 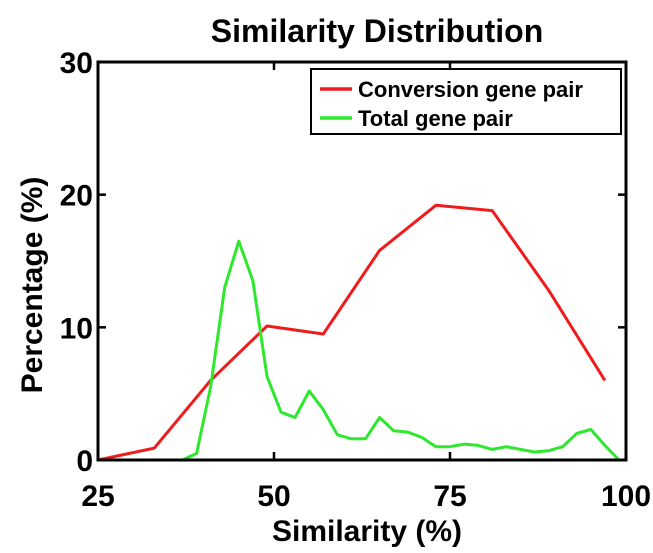 I want to click on legend-label-conversion: Conversion gene pair, so click(x=470, y=89).